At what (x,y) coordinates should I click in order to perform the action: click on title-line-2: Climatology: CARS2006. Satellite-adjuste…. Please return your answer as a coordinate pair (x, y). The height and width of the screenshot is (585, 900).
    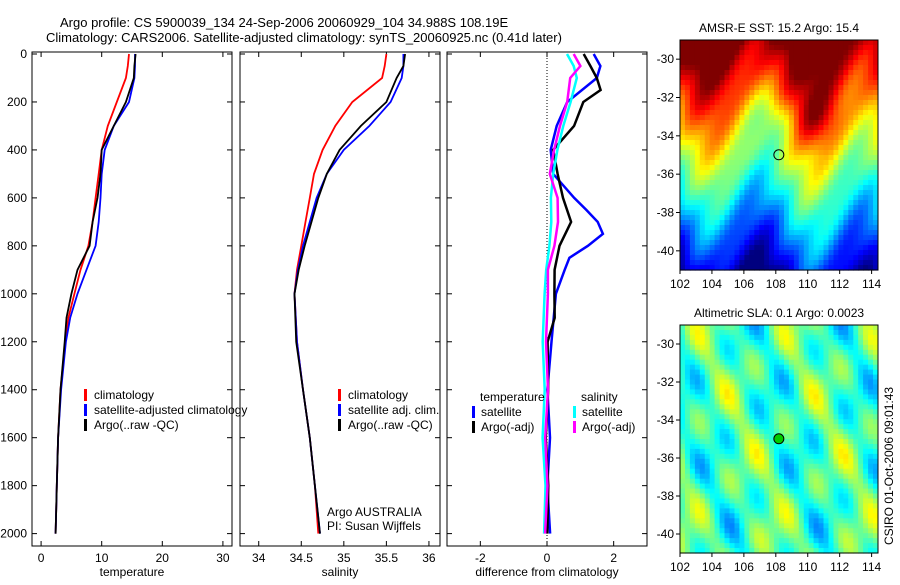
    Looking at the image, I should click on (304, 37).